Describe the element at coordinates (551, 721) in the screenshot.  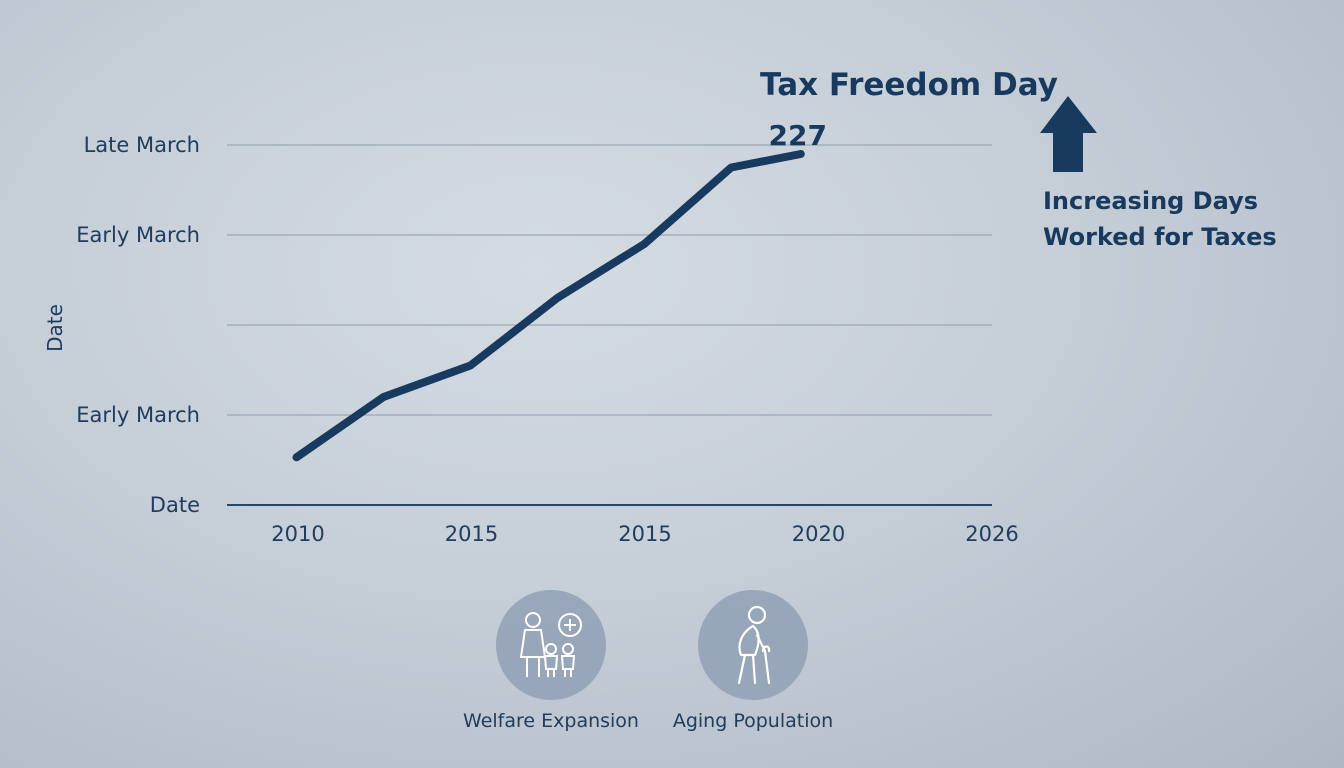
I see `factor-label: Welfare Expansion` at that location.